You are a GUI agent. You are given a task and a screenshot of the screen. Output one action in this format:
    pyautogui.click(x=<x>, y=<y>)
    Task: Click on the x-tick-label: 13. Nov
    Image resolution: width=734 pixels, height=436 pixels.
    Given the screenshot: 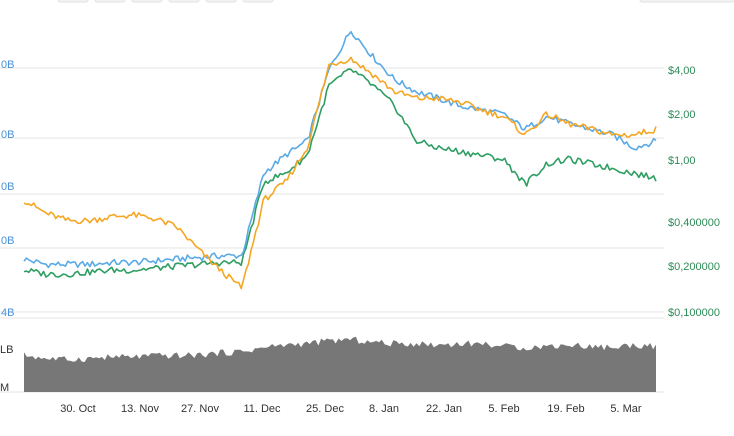 What is the action you would take?
    pyautogui.click(x=140, y=409)
    